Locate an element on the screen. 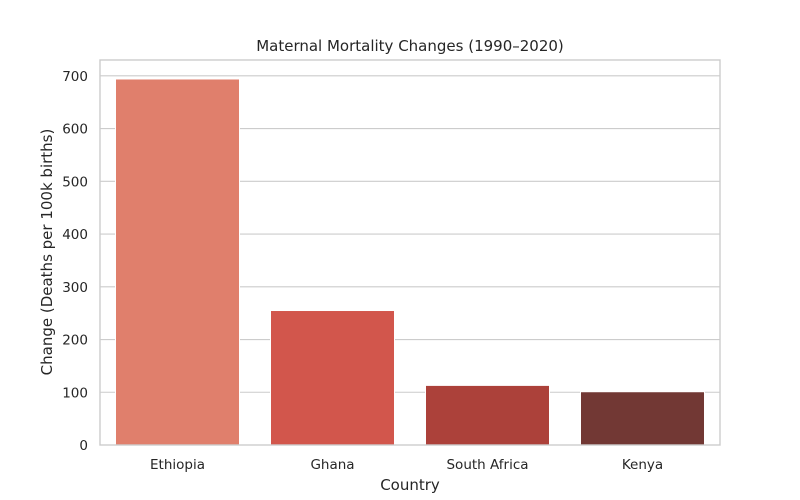 The width and height of the screenshot is (800, 500). x-axis-label: Country is located at coordinates (410, 485).